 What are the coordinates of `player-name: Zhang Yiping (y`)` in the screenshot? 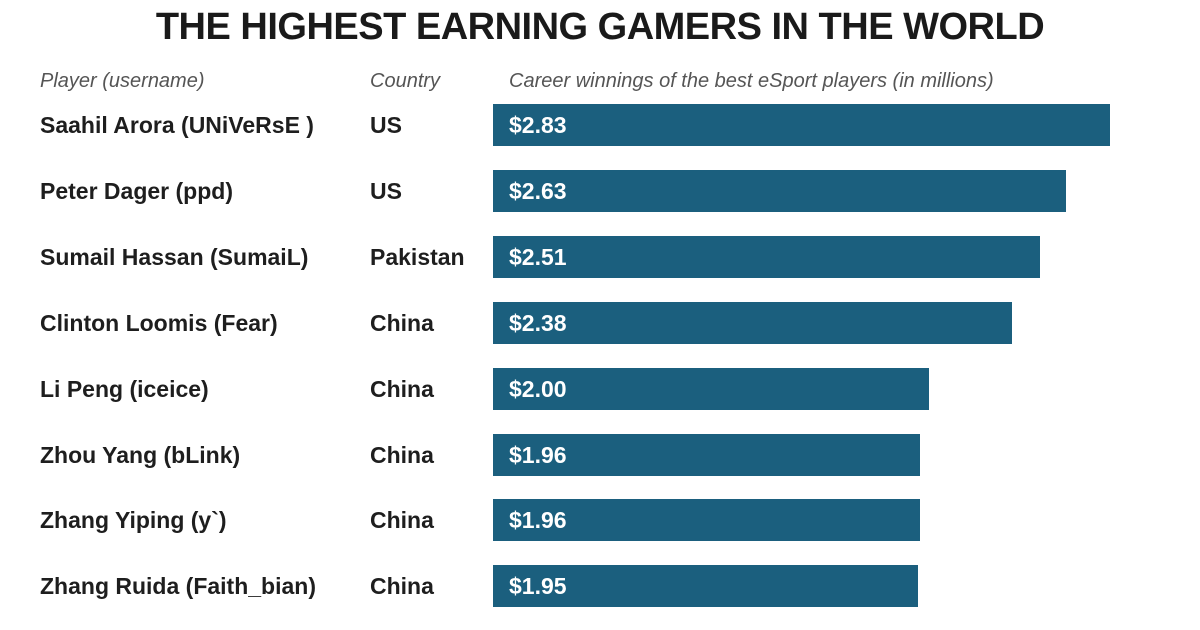 It's located at (133, 520).